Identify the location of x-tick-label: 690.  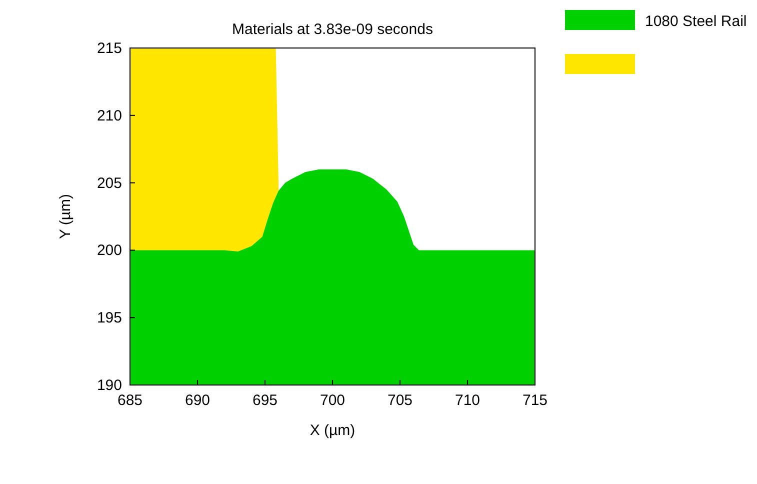
(197, 400).